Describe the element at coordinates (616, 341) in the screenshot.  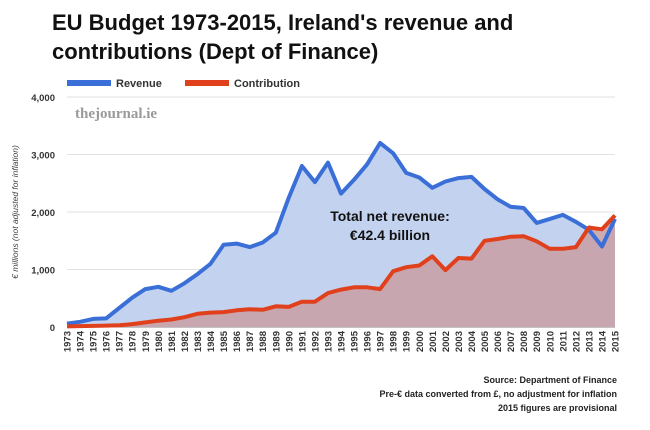
I see `x-tick-label: 2015` at that location.